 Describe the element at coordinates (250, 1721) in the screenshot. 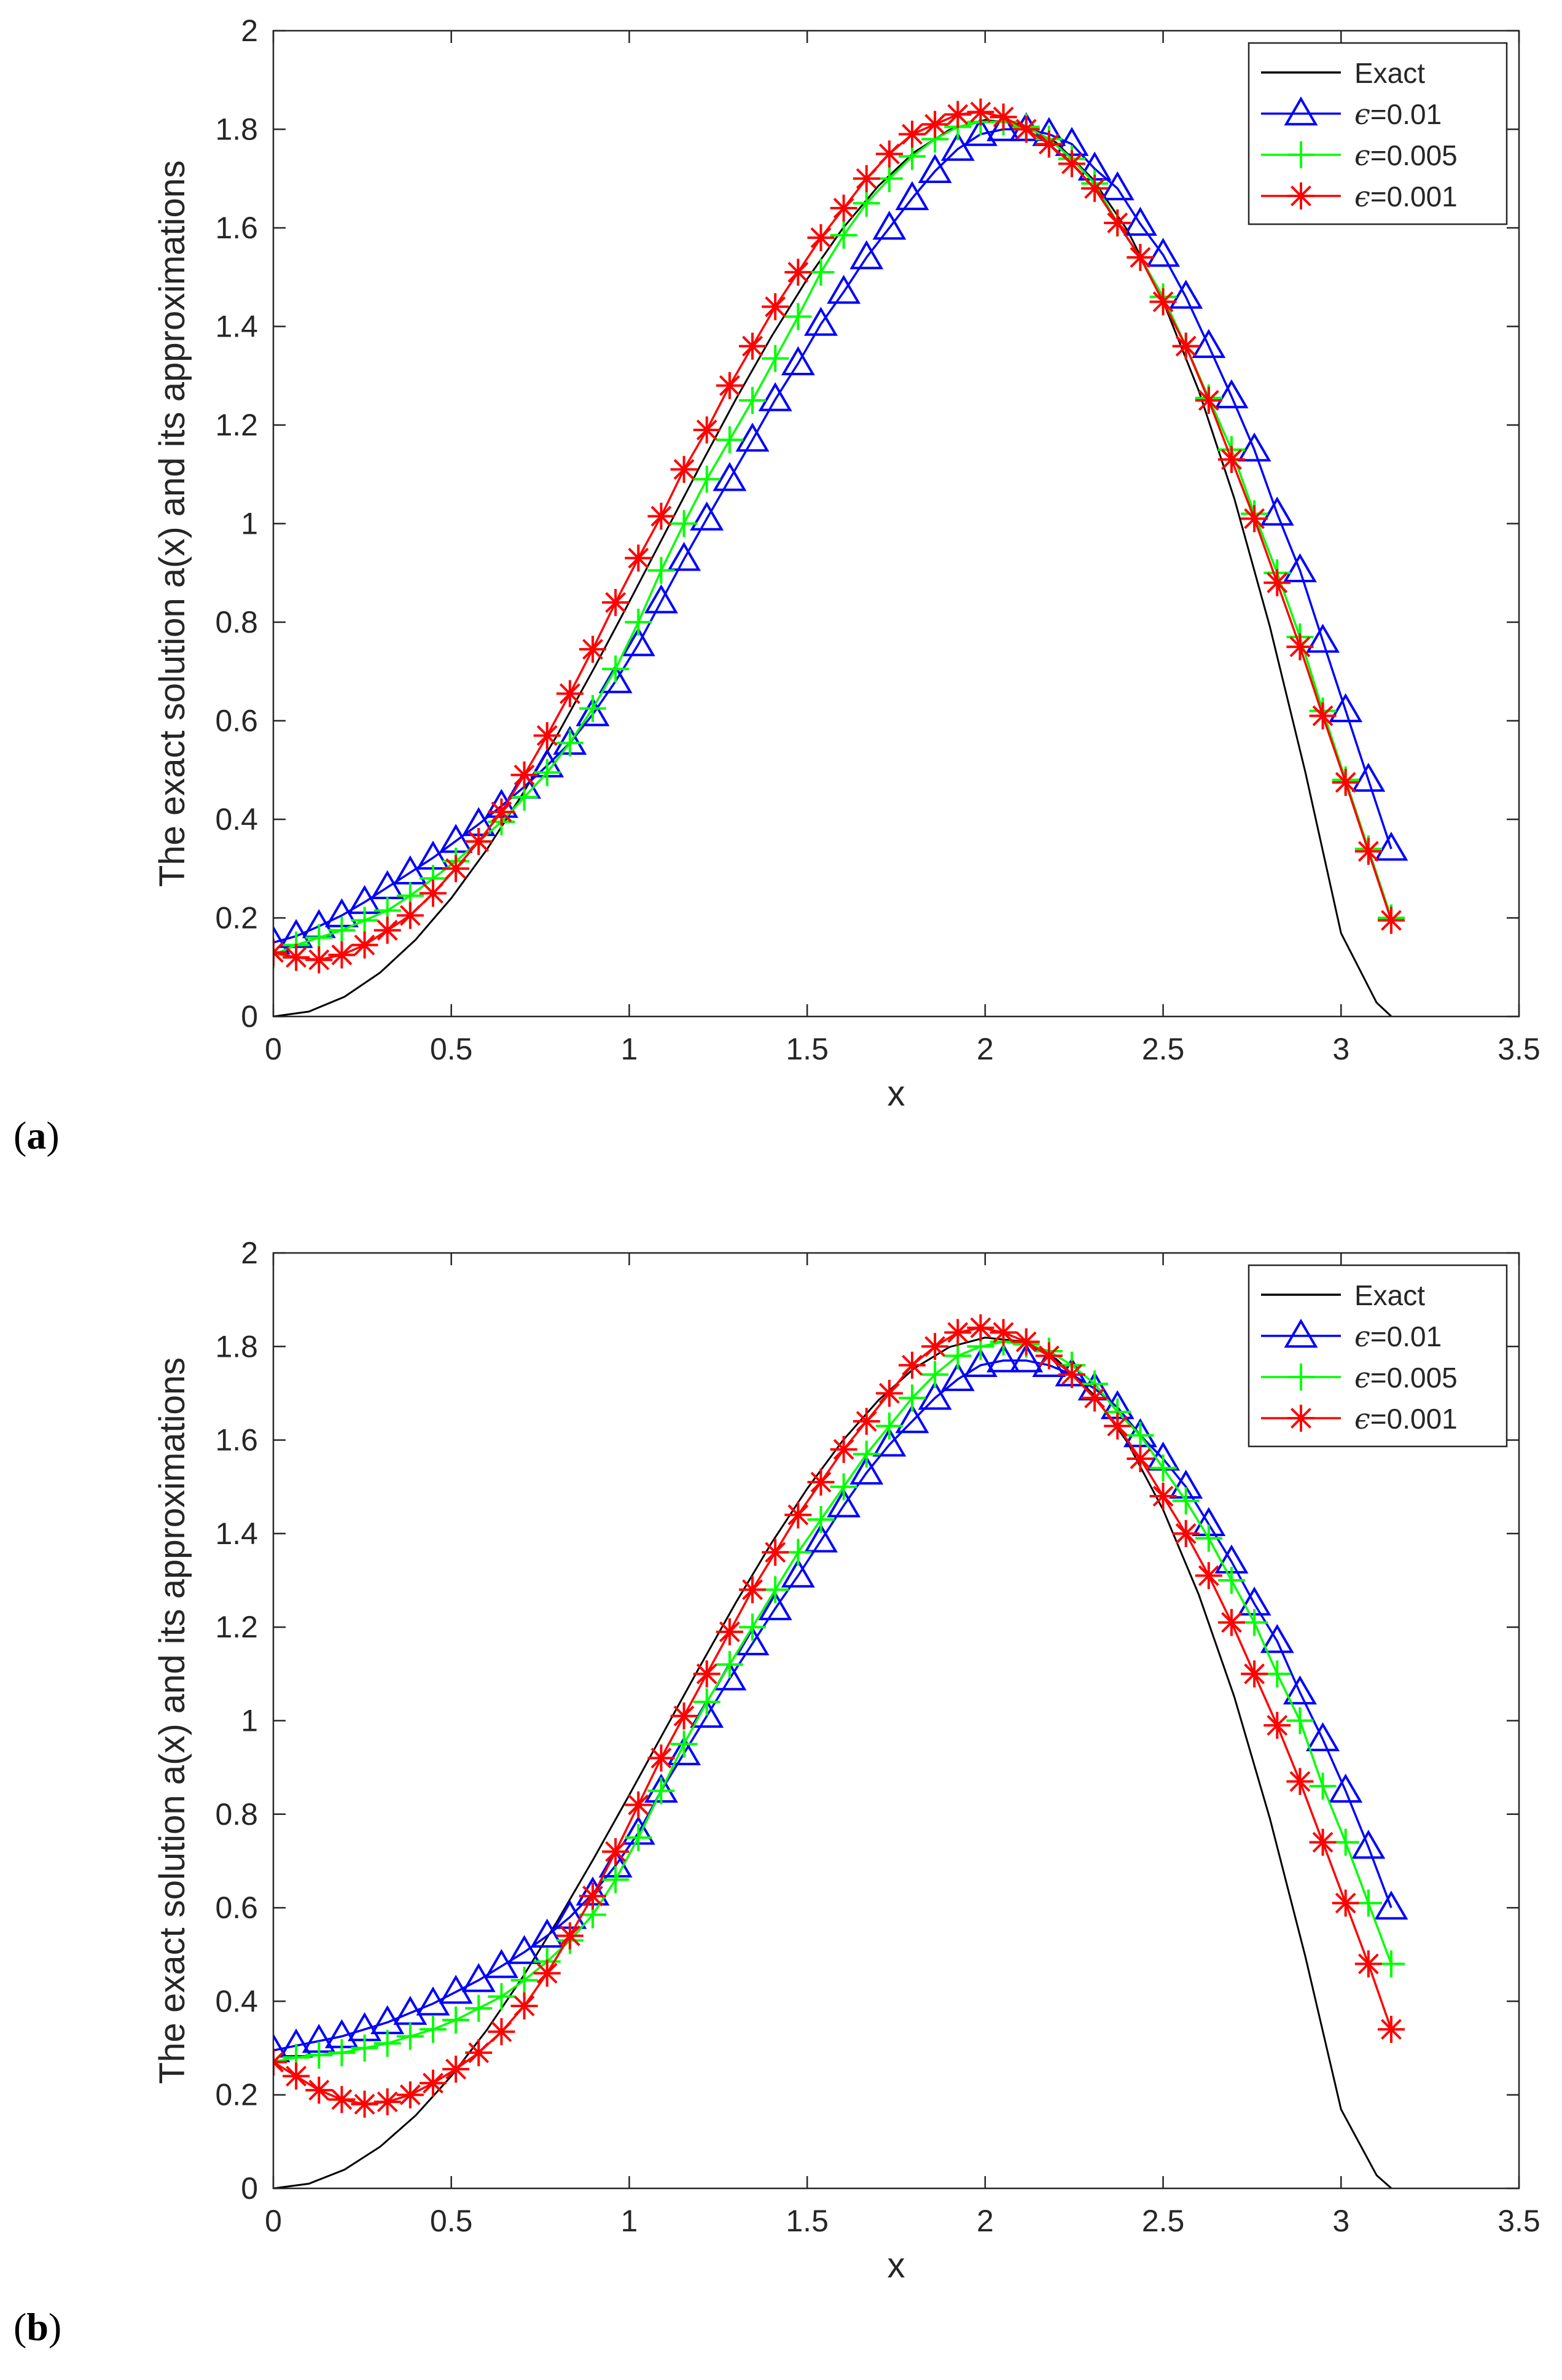

I see `y-tick-label: 1` at that location.